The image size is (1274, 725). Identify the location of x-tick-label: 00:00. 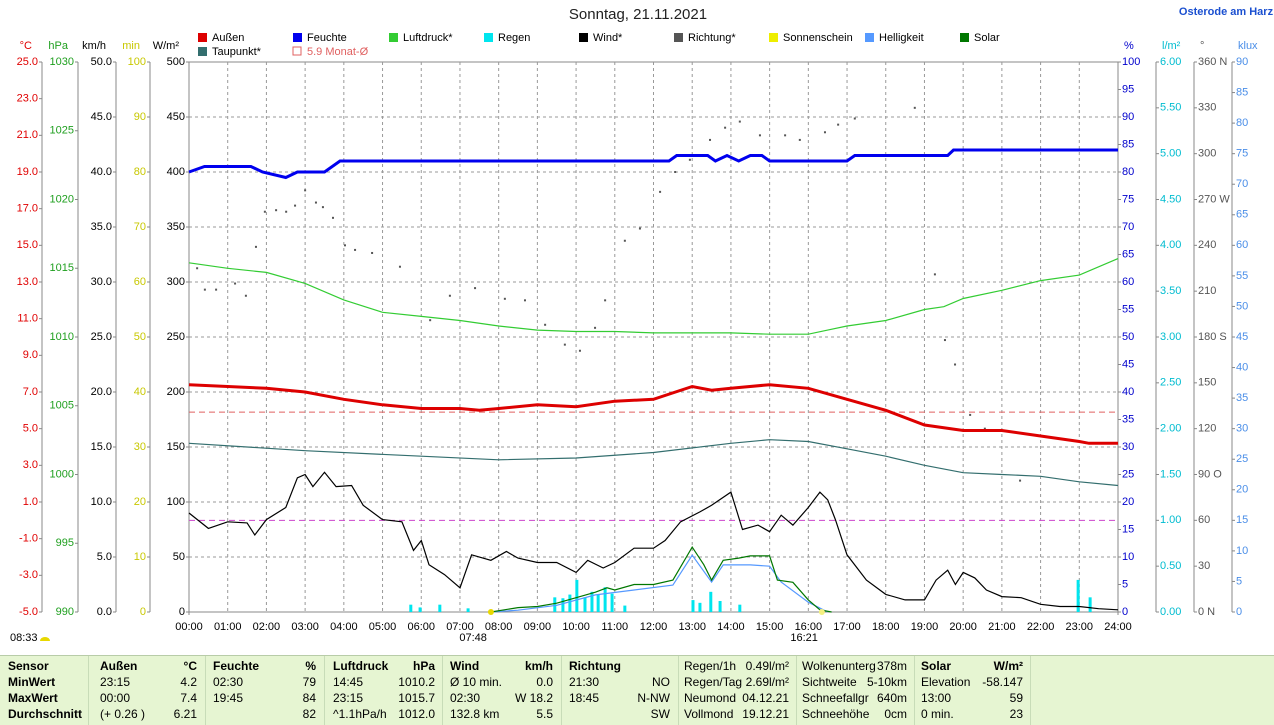
(189, 627).